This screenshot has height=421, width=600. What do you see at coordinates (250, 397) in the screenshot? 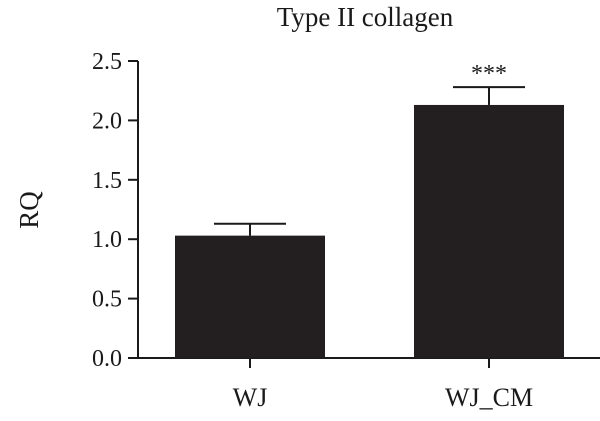
I see `x-tick-label: WJ` at bounding box center [250, 397].